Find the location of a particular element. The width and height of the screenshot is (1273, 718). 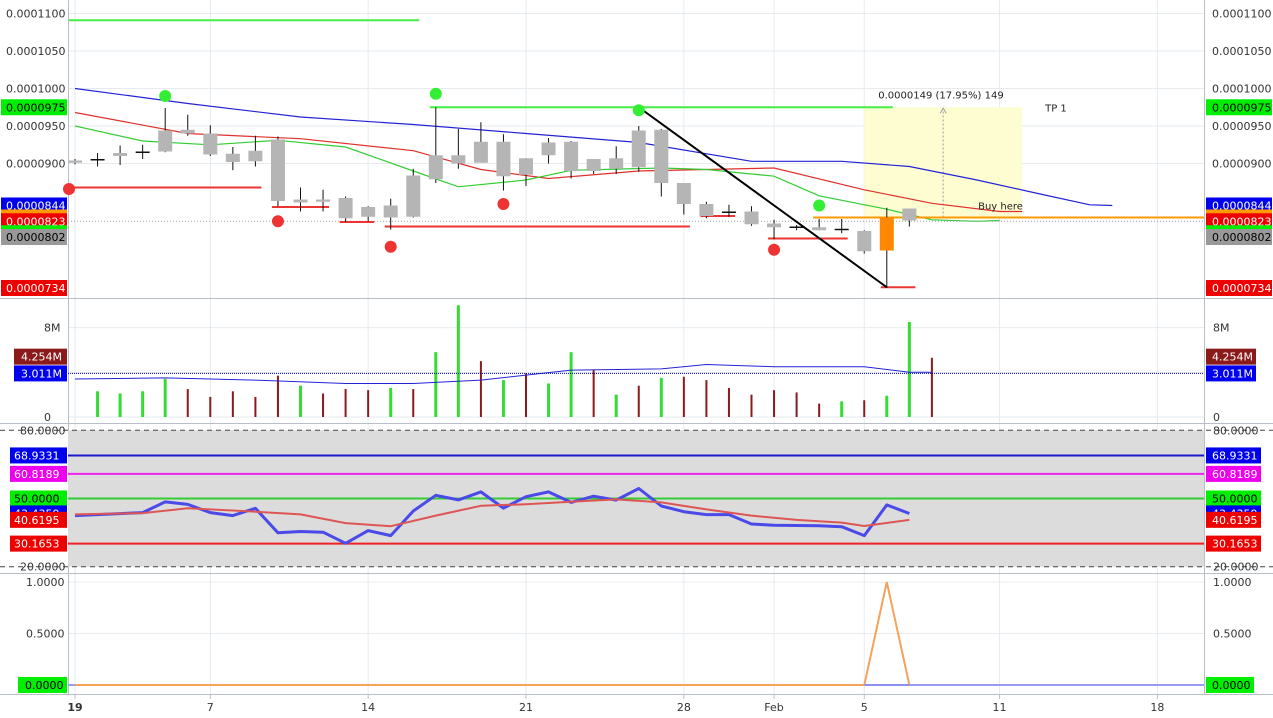

oscillator-tag-right: 30.1653 is located at coordinates (1235, 544).